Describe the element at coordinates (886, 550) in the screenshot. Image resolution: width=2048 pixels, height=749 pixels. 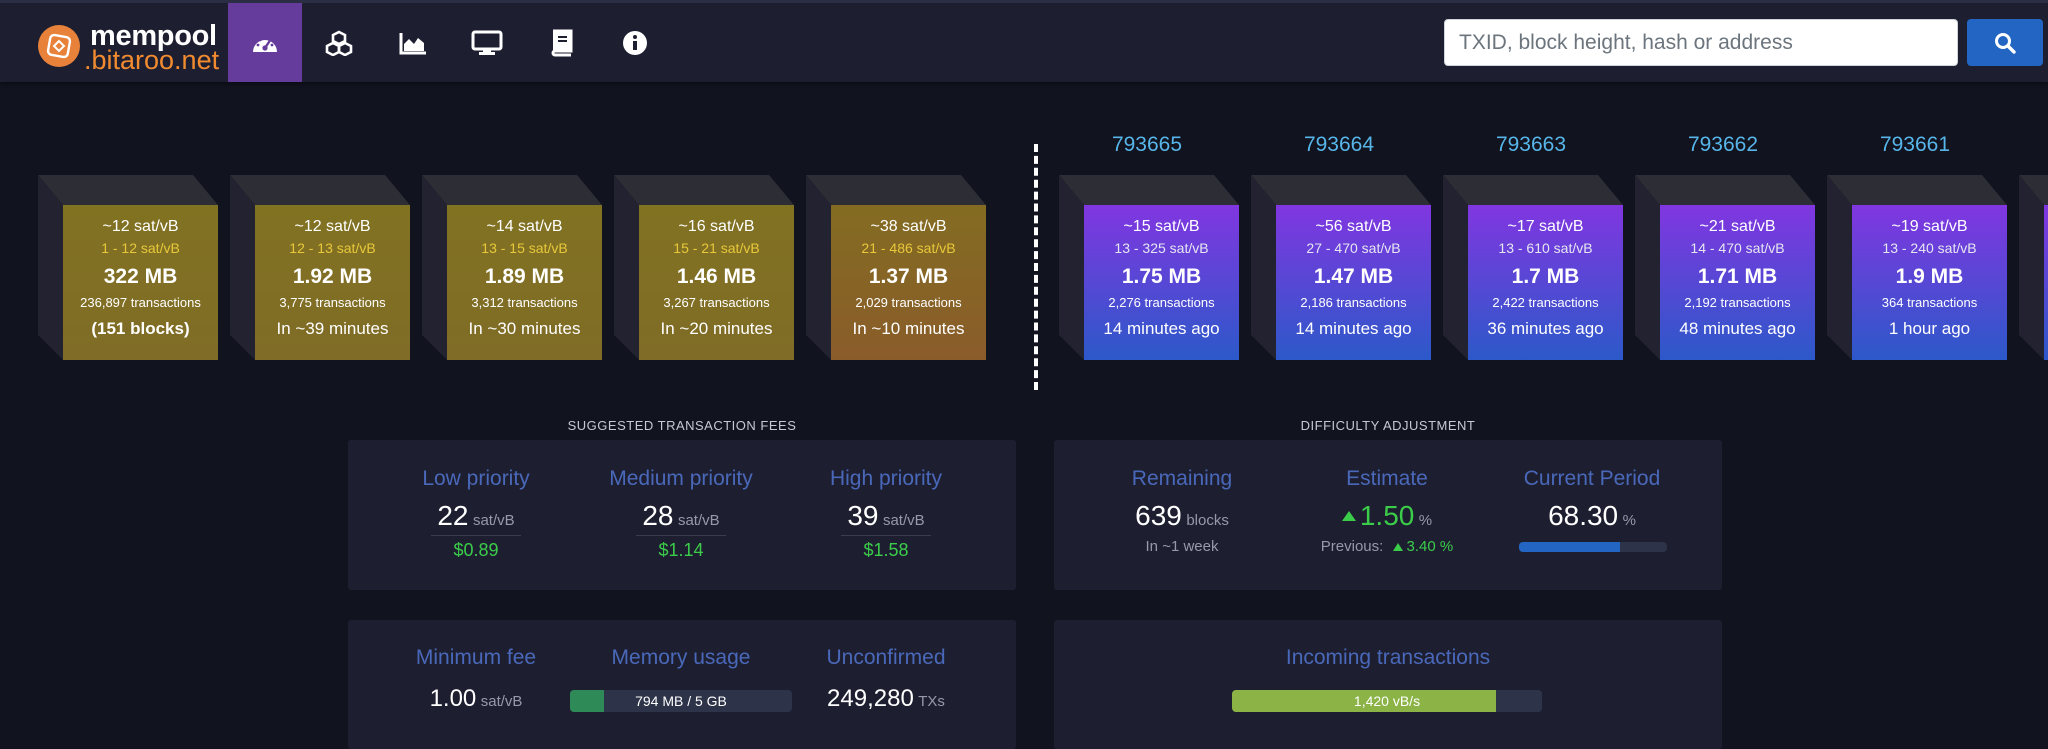
I see `fee-usd: $1.58` at that location.